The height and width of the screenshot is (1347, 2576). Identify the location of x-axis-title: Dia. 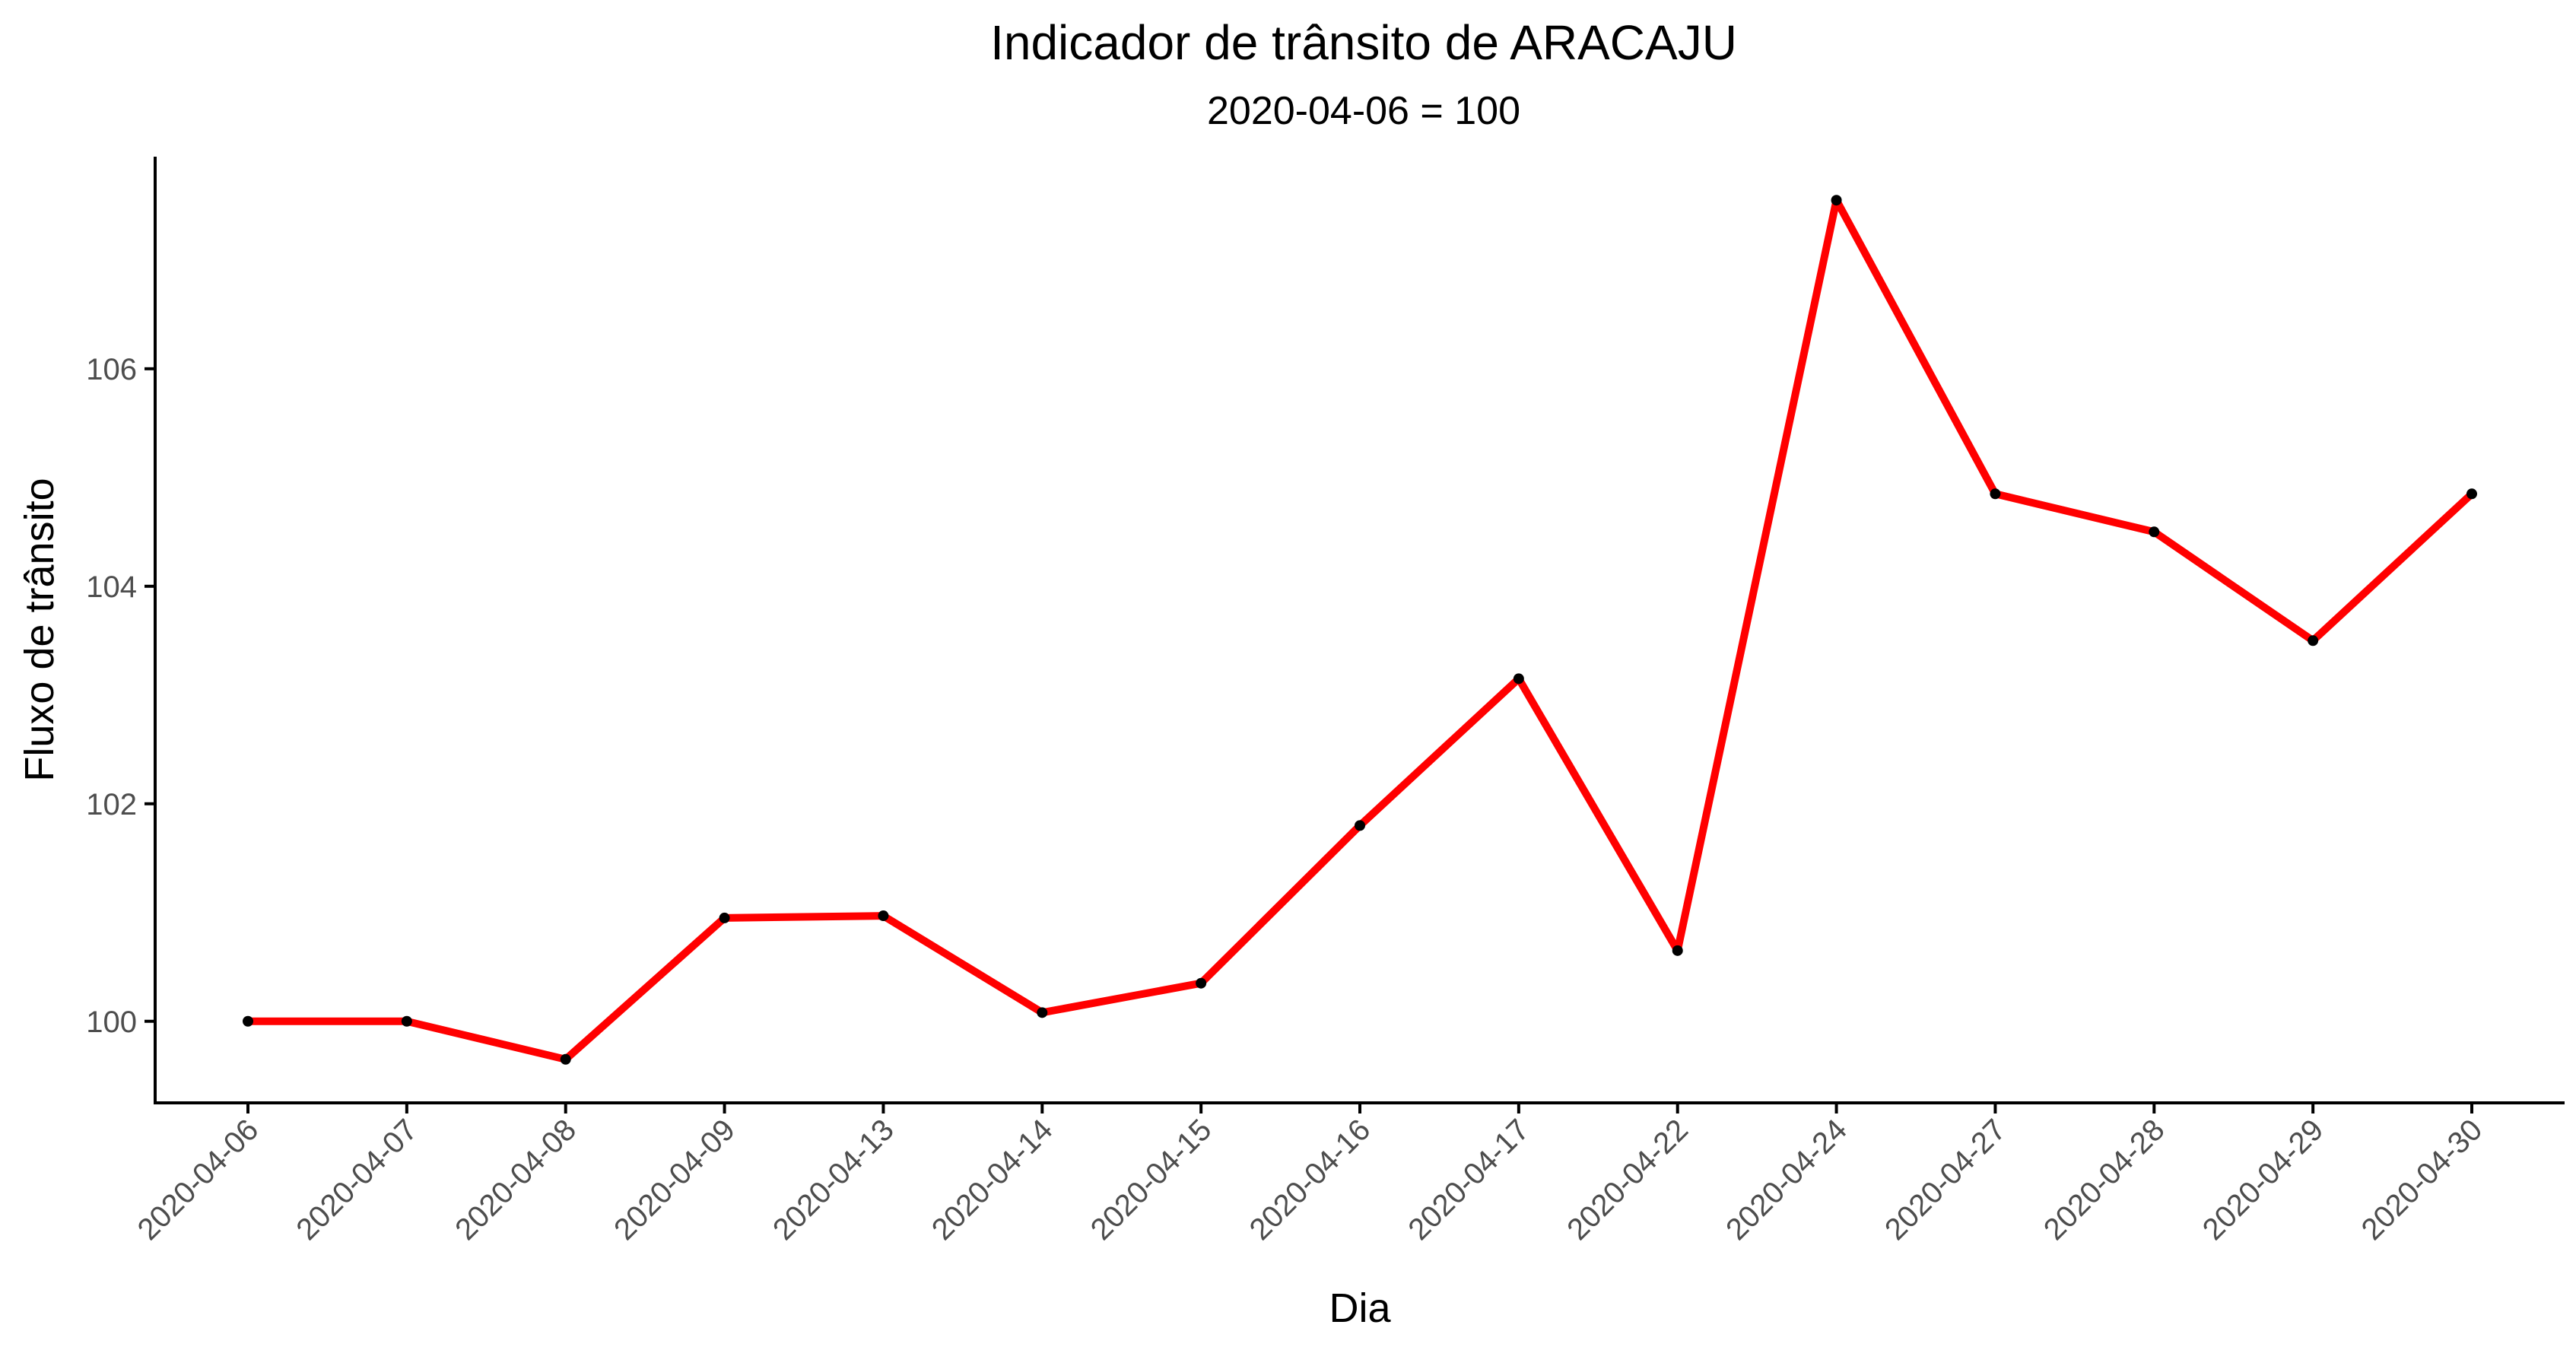
(1360, 1308).